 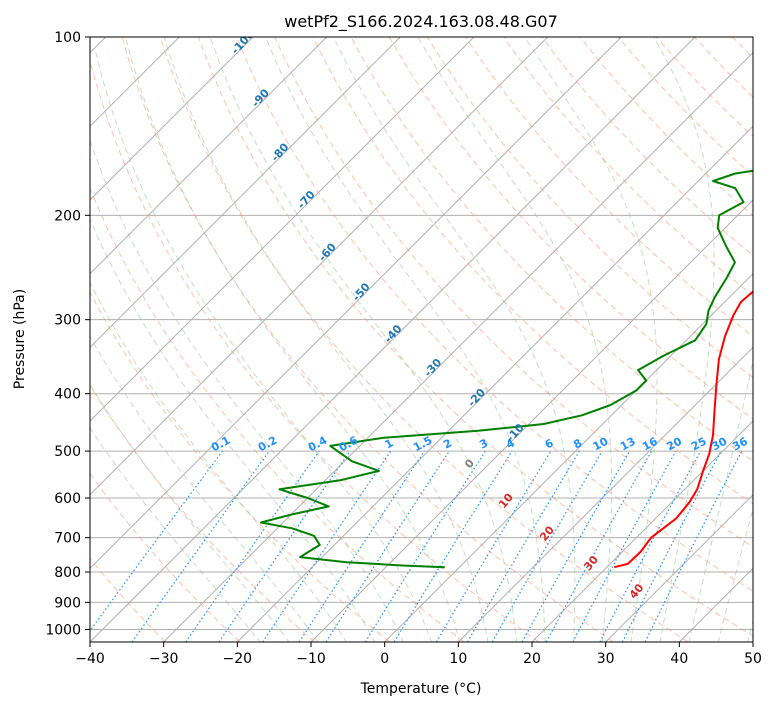 I want to click on x-tick-label: 50, so click(x=753, y=659).